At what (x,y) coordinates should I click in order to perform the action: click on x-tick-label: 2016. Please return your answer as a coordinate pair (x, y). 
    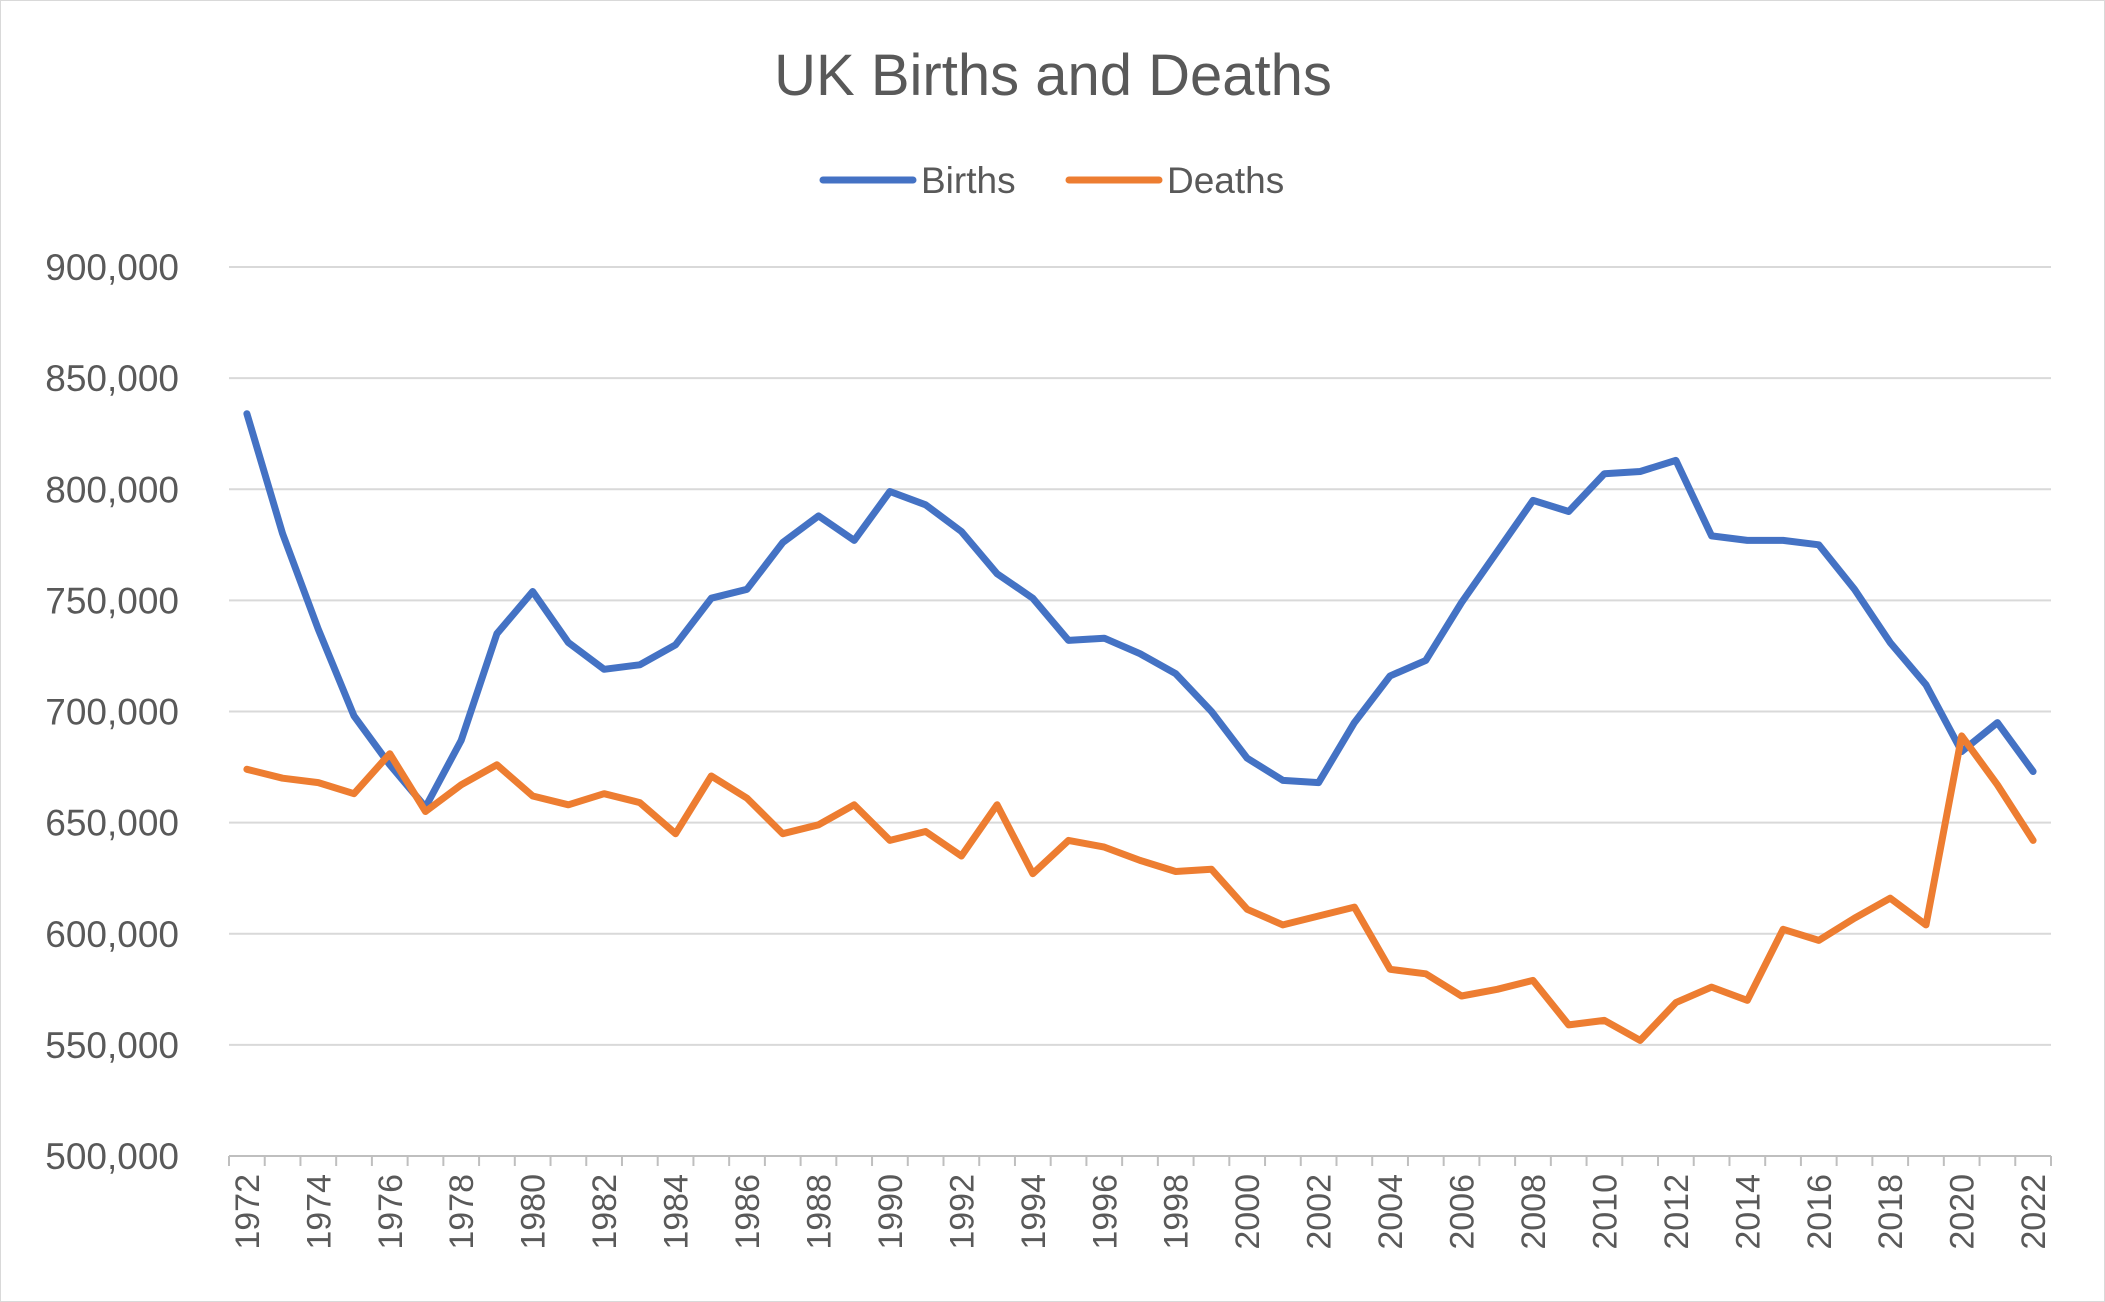
    Looking at the image, I should click on (1820, 1212).